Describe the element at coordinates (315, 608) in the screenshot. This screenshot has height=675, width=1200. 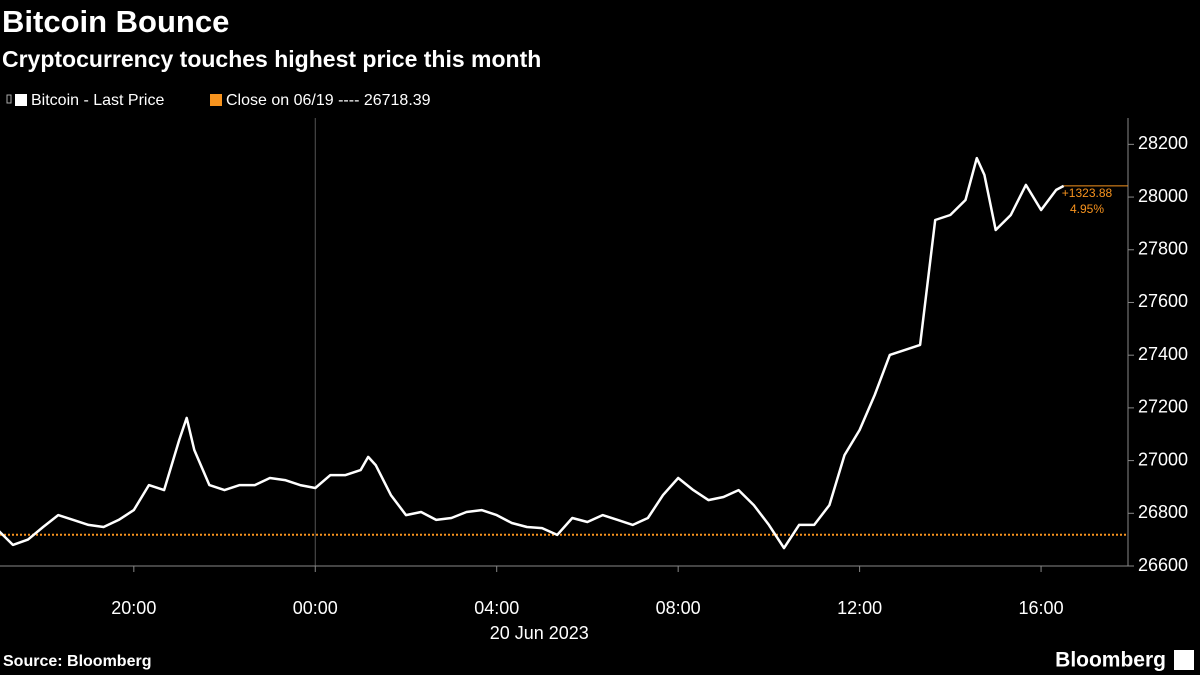
I see `x-tick-label: 00:00` at that location.